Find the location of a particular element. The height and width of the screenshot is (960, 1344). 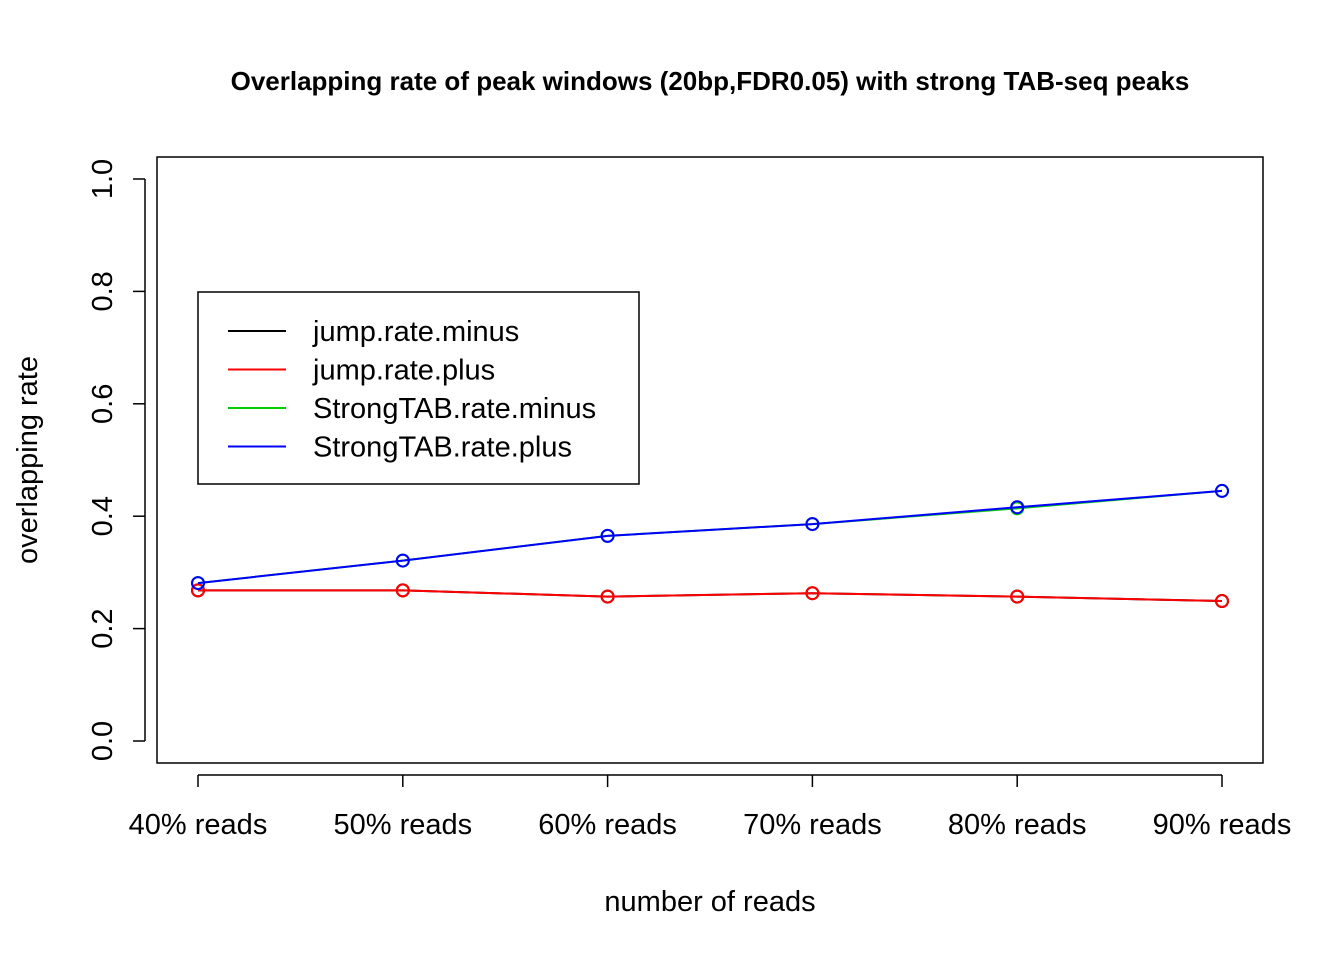

x-tick-label: 90% reads is located at coordinates (1222, 825).